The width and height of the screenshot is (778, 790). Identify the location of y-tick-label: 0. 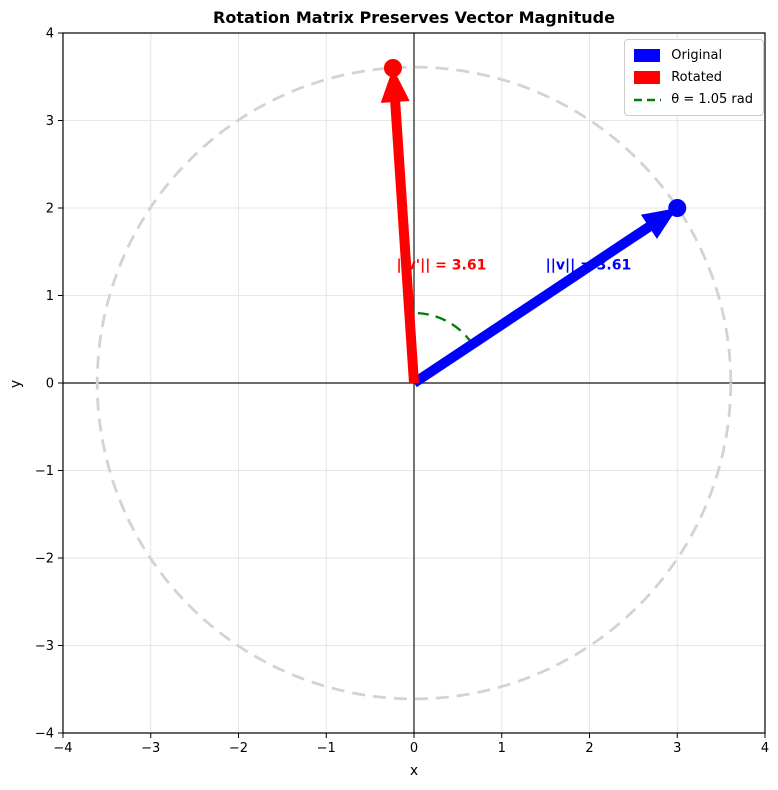
(50, 384).